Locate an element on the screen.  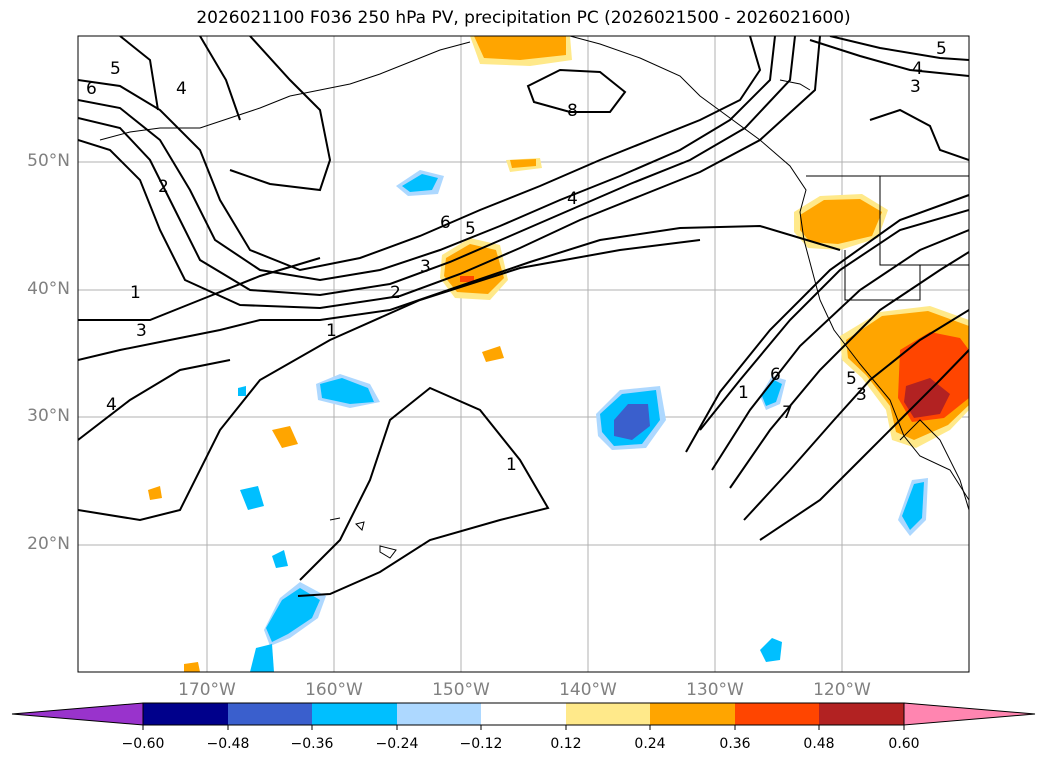
colorbar-tick-label: 0.12 is located at coordinates (566, 744).